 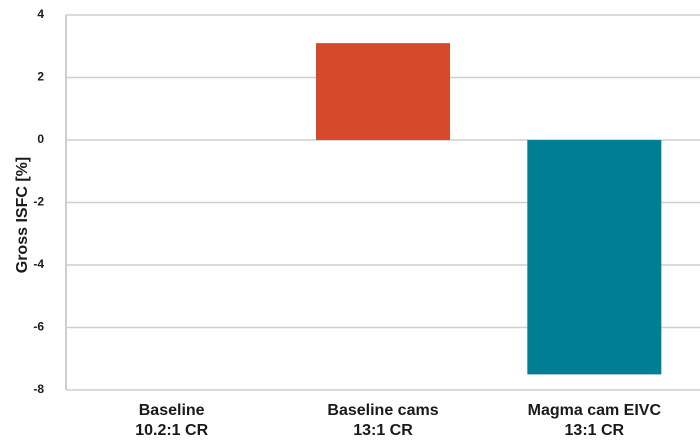 I want to click on category-label: Magma cam EIVC, so click(x=595, y=410).